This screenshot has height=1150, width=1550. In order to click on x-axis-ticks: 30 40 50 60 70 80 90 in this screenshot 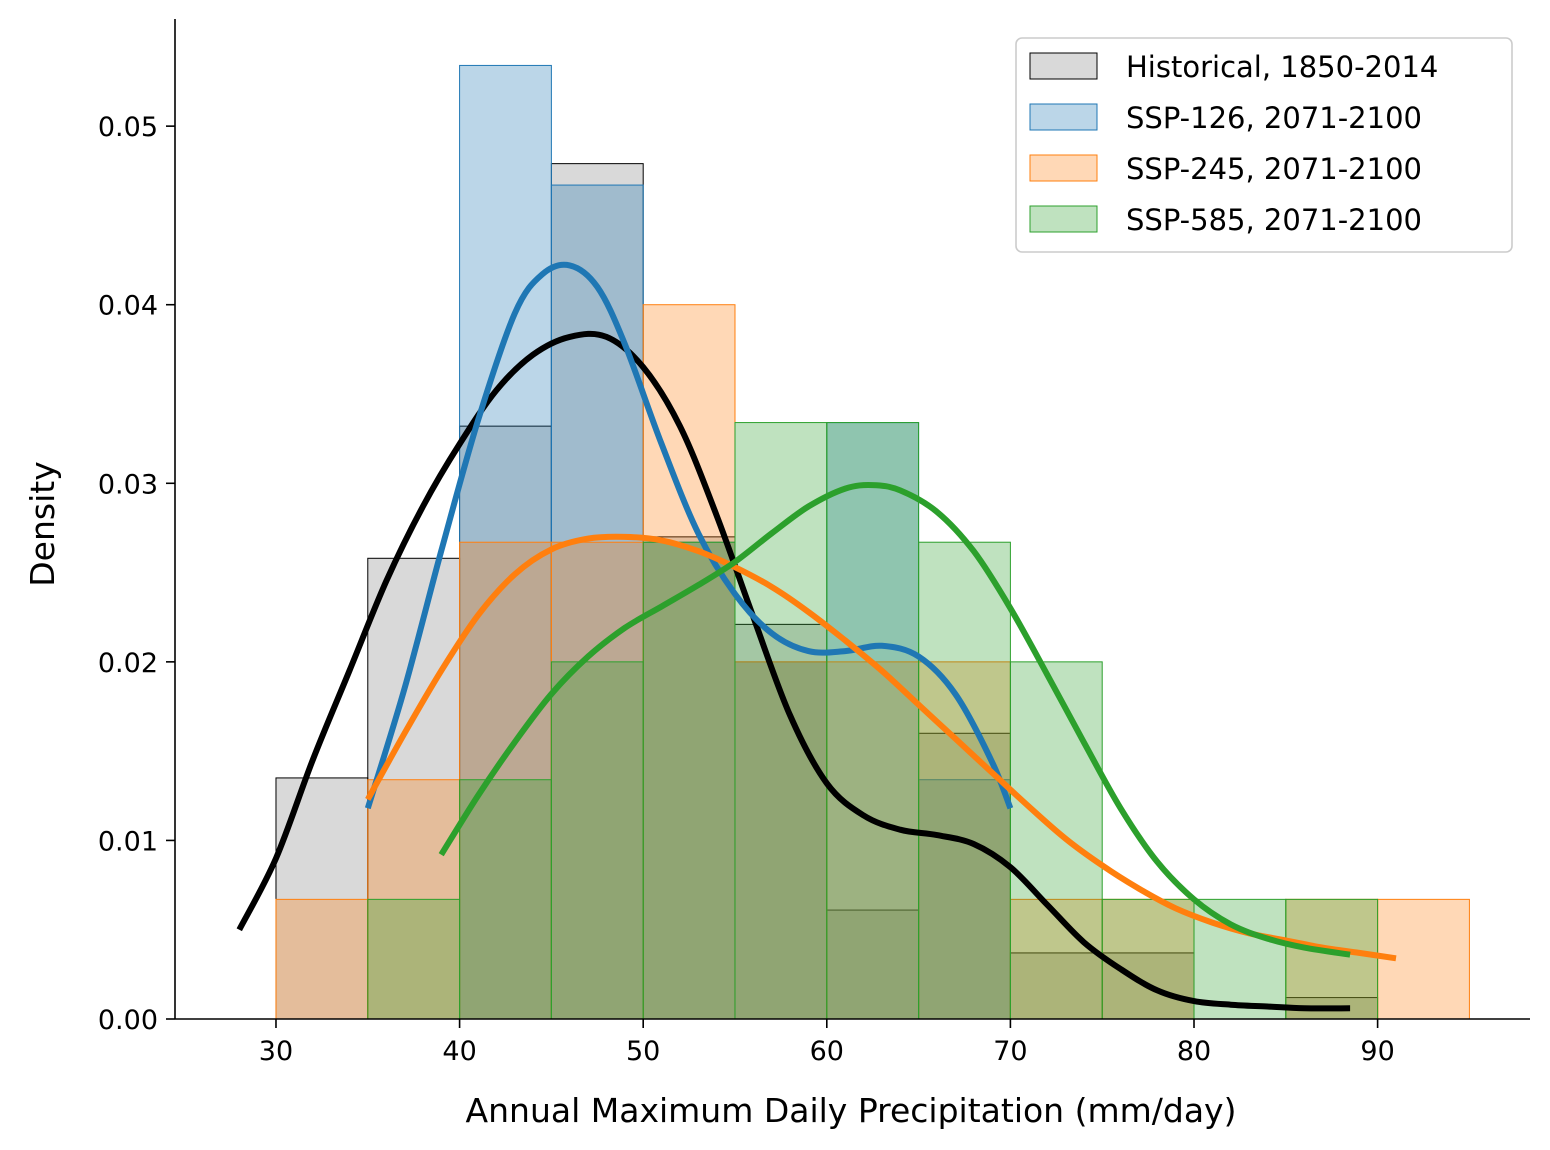, I will do `click(827, 1043)`.